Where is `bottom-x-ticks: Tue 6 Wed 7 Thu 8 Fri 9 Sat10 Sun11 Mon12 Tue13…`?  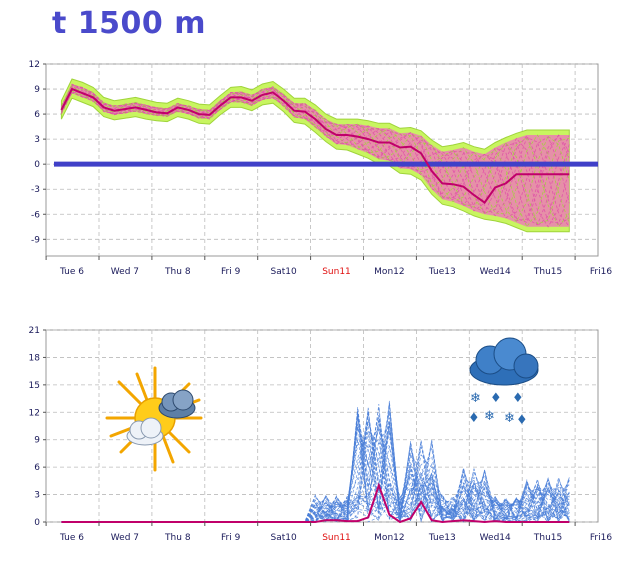 bottom-x-ticks: Tue 6 Wed 7 Thu 8 Fri 9 Sat10 Sun11 Mon12 Tue13… is located at coordinates (328, 532).